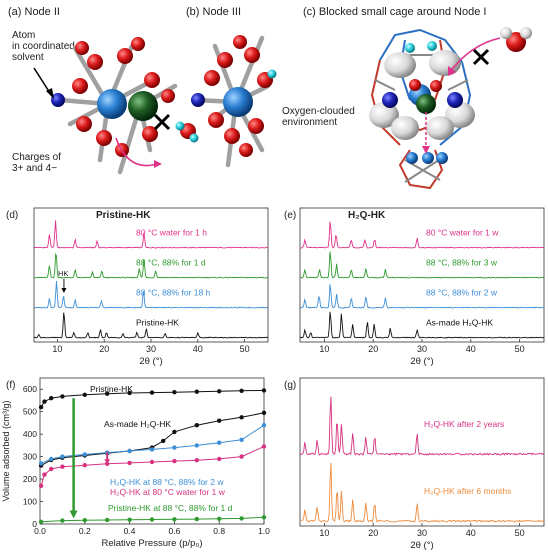 The image size is (548, 559). I want to click on series-label: 80 °C water for 1 h, so click(171, 232).